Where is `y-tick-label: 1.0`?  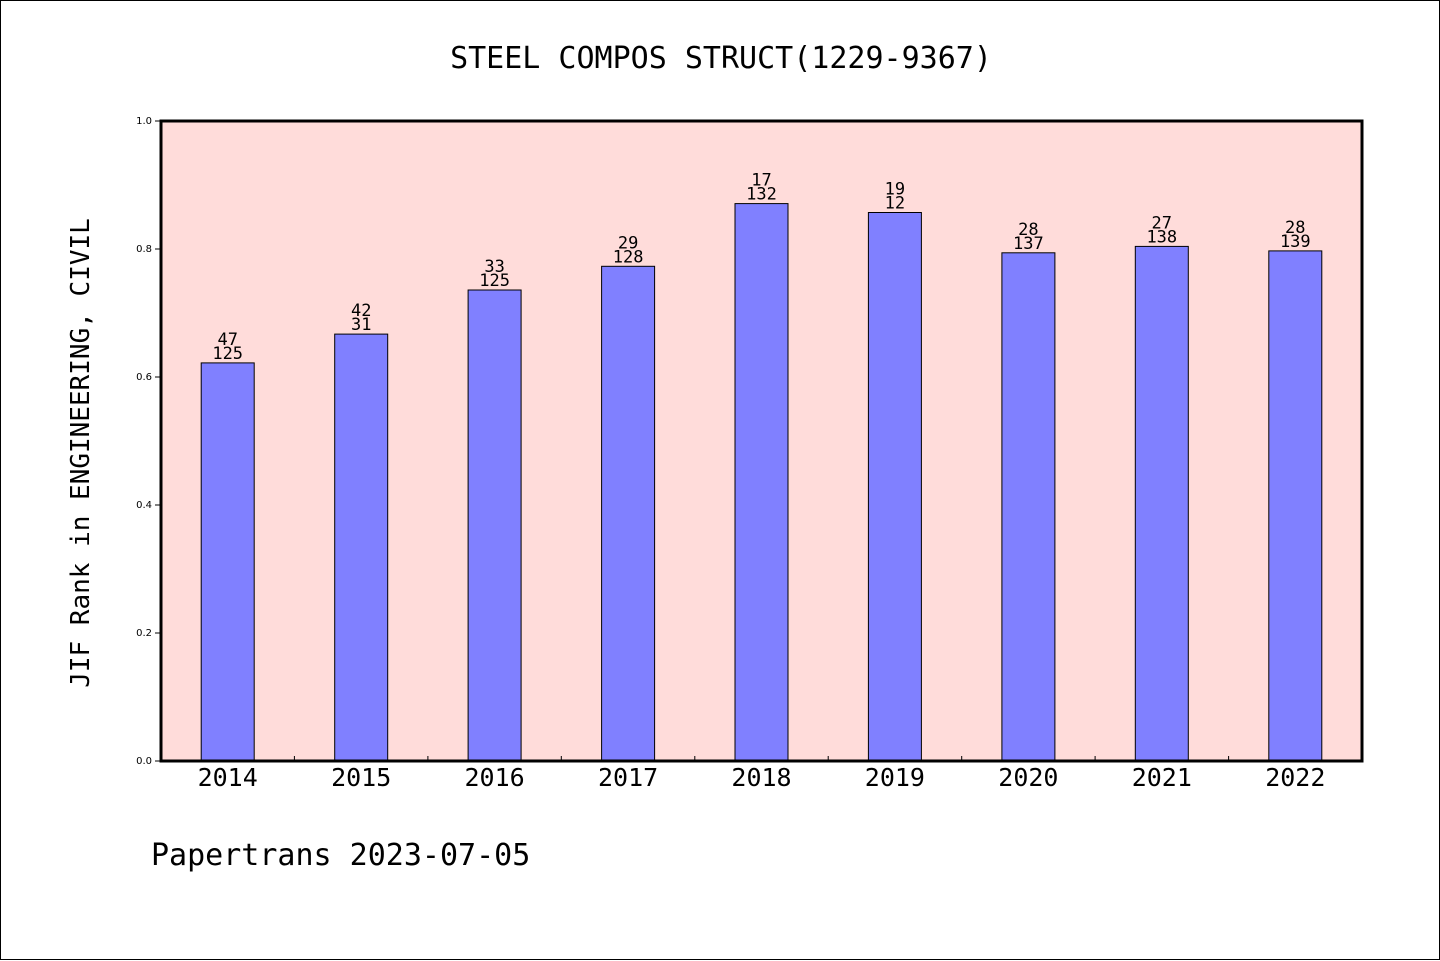 y-tick-label: 1.0 is located at coordinates (144, 121).